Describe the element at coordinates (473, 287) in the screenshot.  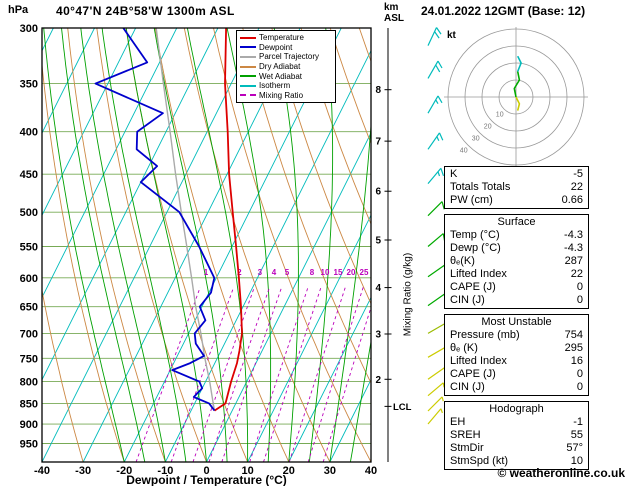
I see `stat-label: CAPE (J)` at that location.